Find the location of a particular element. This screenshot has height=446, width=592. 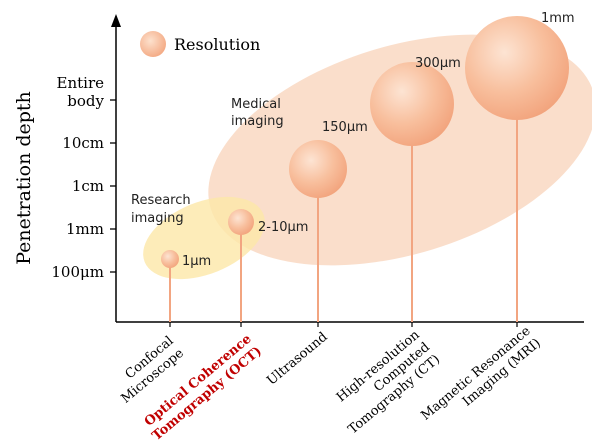

y-tick-label: 10cm is located at coordinates (83, 143).